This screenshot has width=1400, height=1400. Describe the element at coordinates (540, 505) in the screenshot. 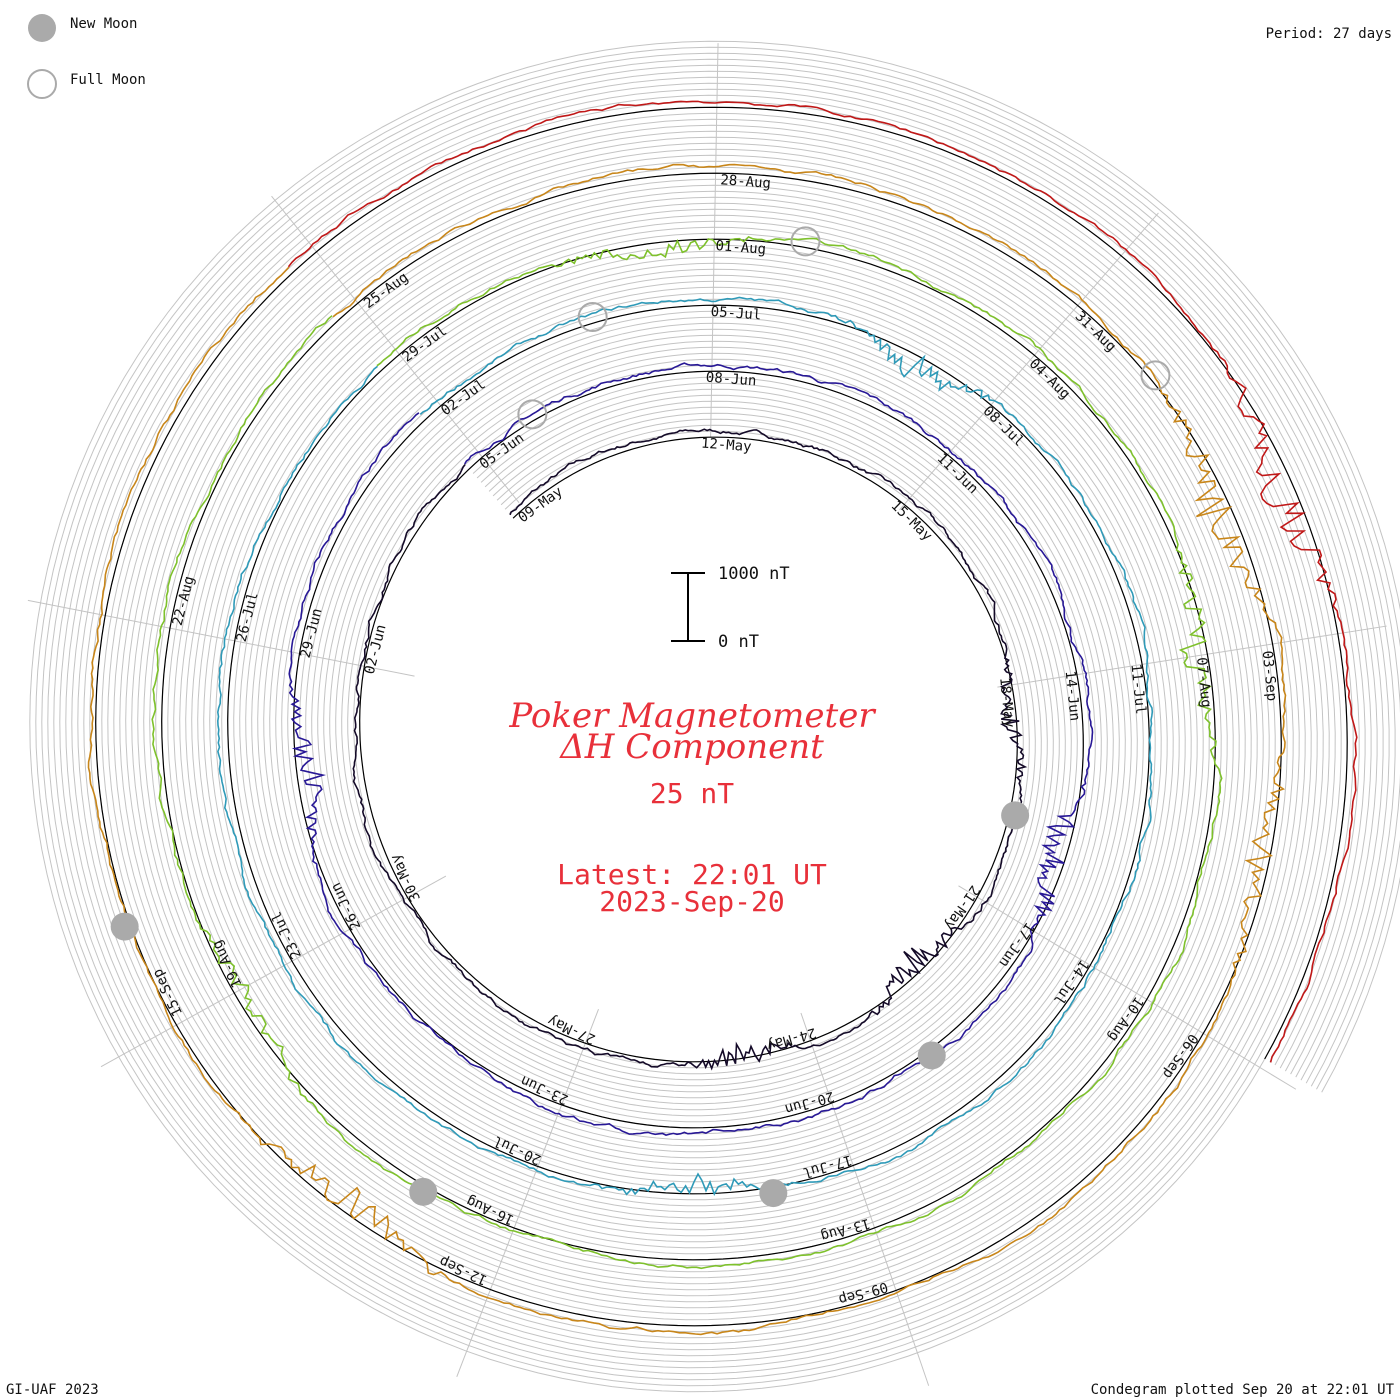

I see `date-label: 09-May` at that location.